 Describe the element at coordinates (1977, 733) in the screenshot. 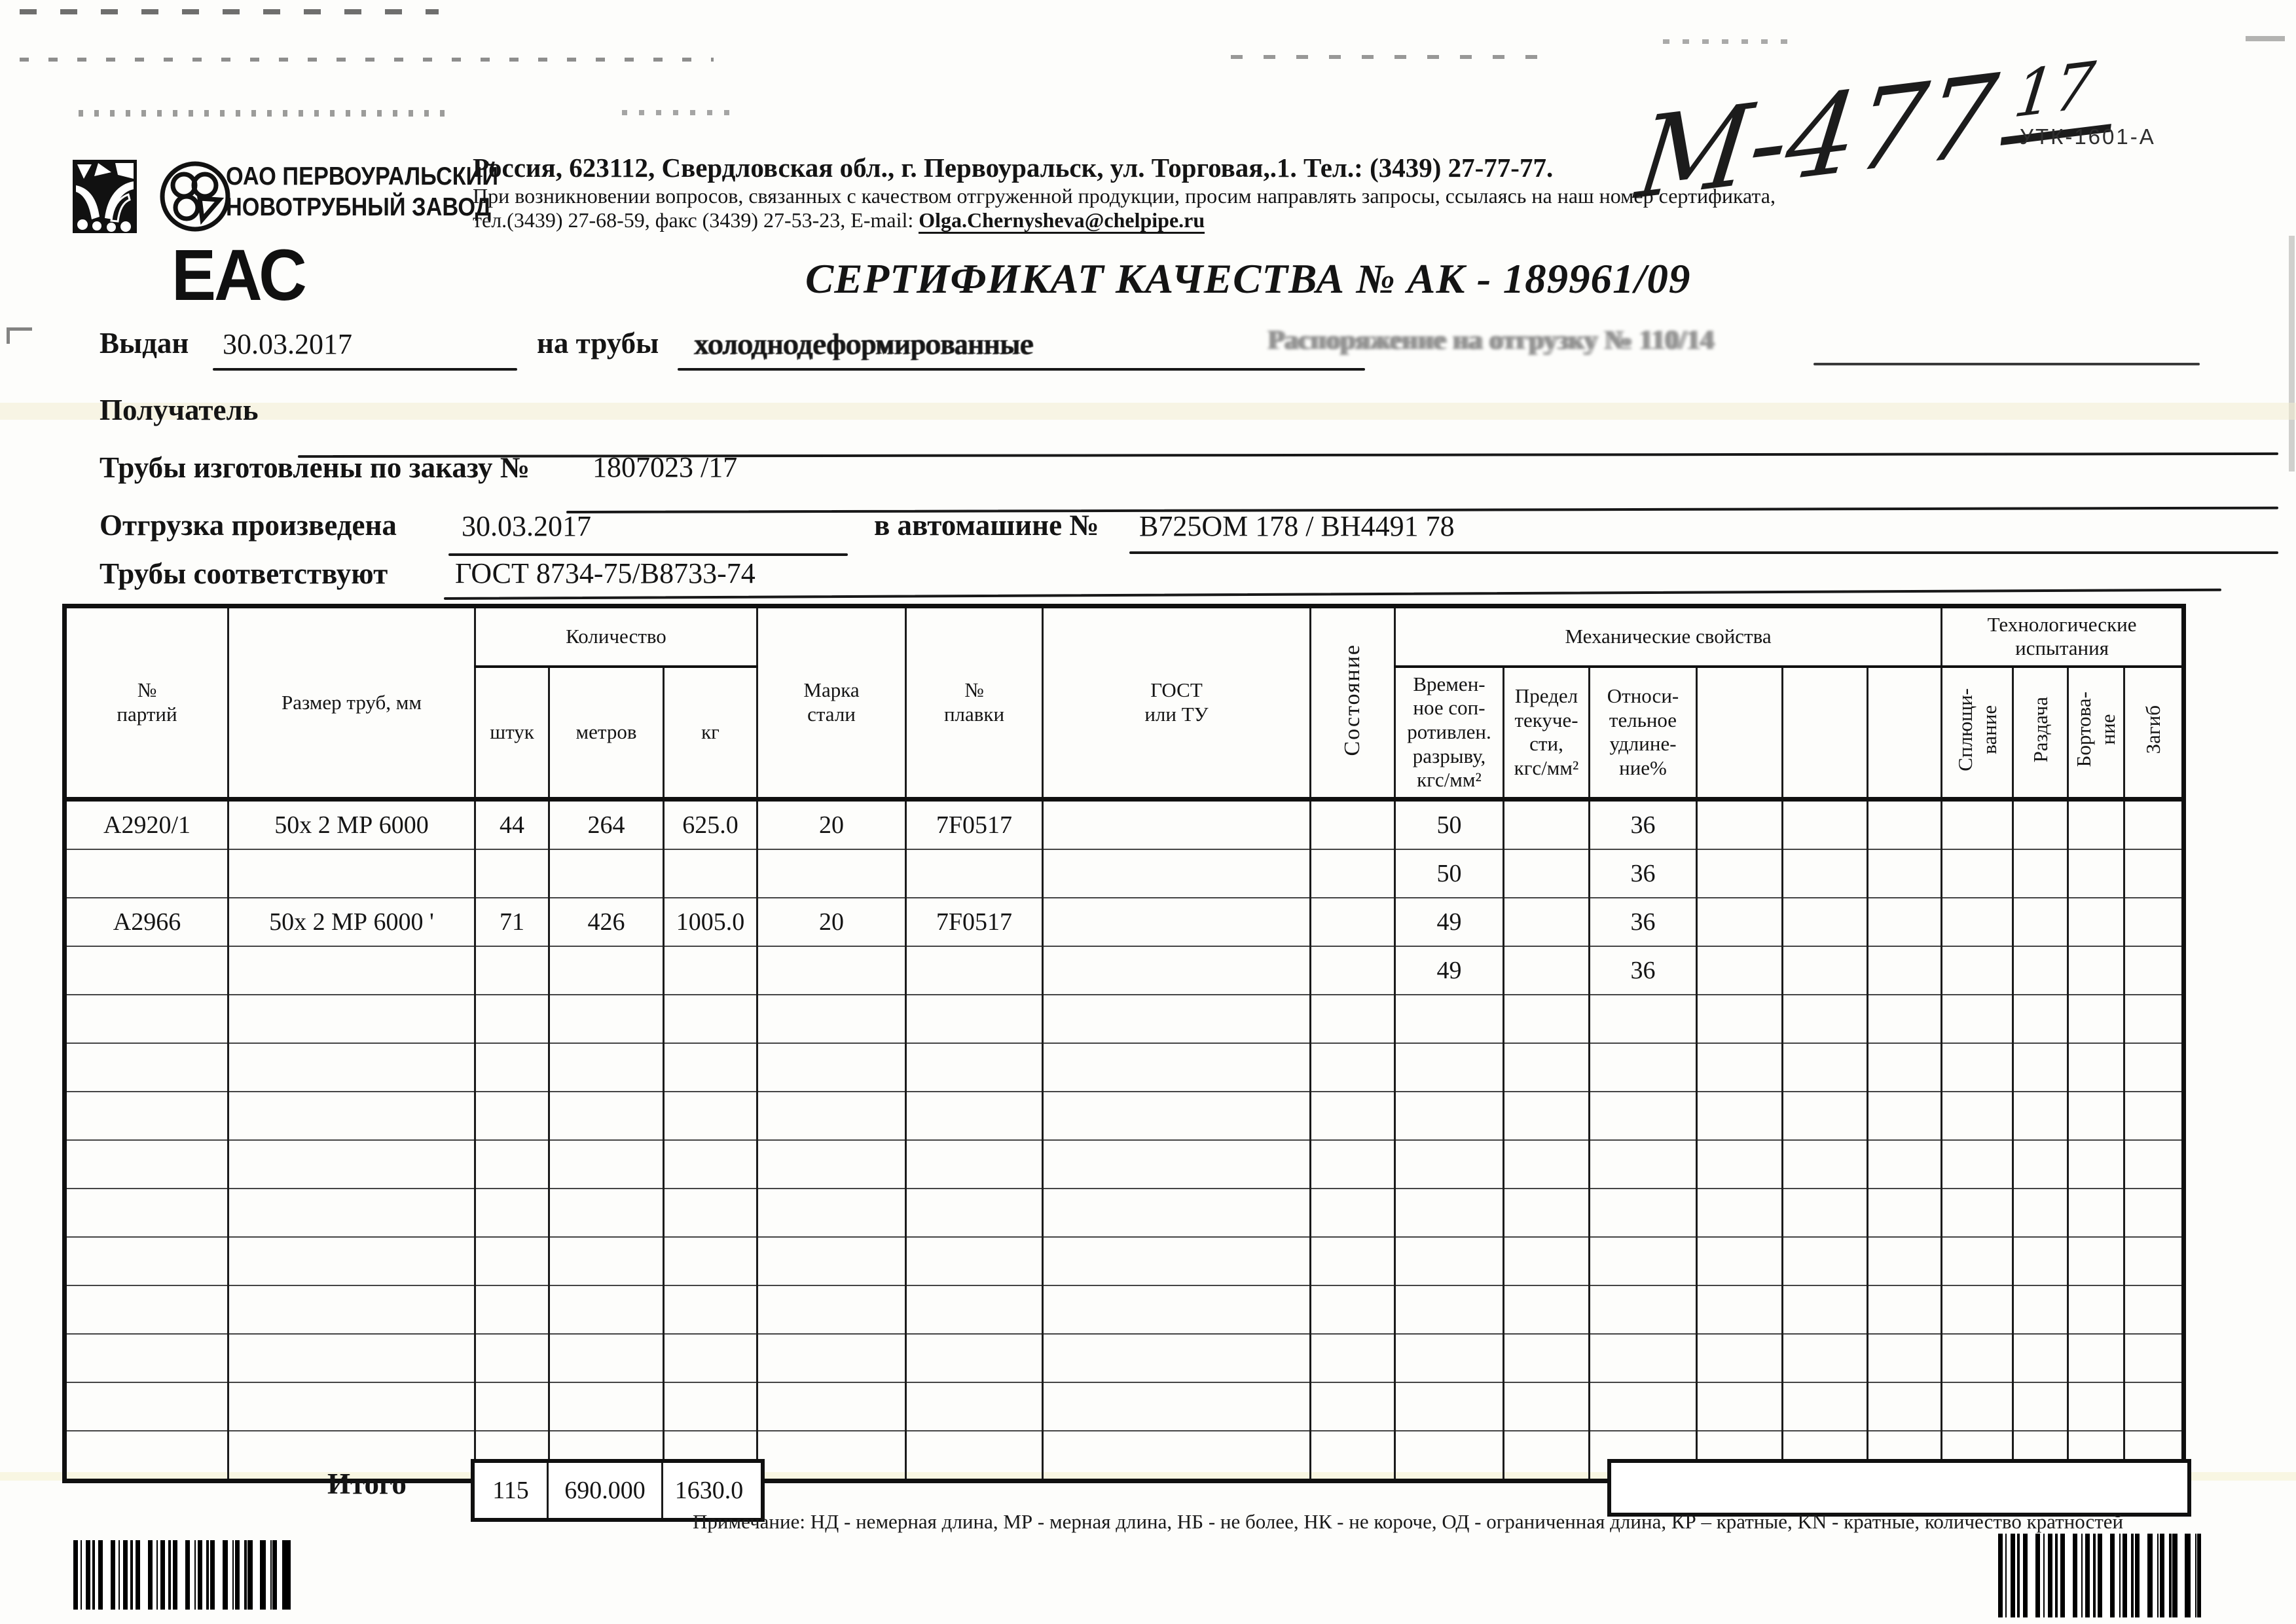

I see `col-header-flattening: Сплющи- вание` at that location.